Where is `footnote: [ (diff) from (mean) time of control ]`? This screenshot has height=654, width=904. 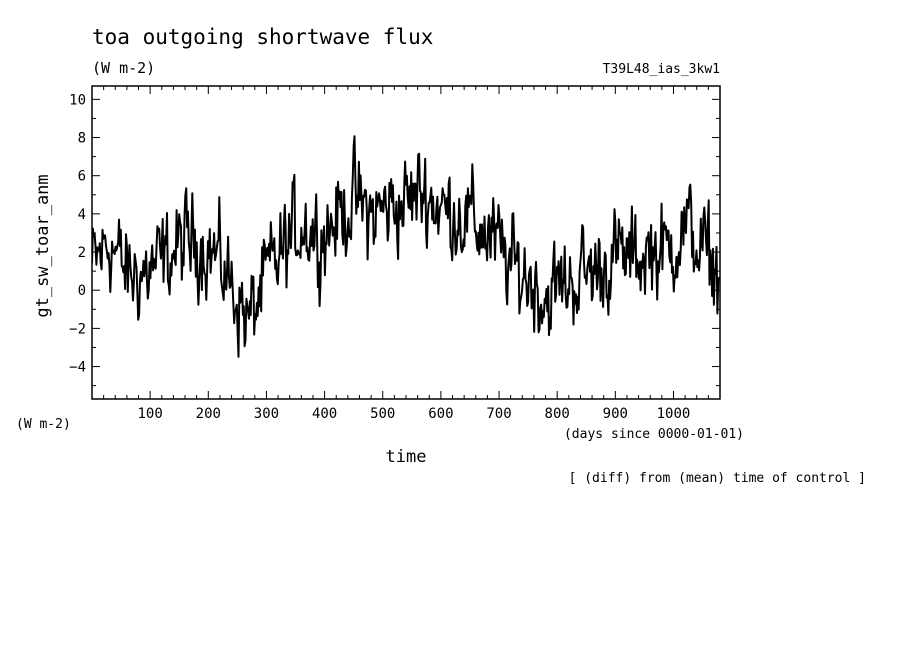 footnote: [ (diff) from (mean) time of control ] is located at coordinates (717, 478).